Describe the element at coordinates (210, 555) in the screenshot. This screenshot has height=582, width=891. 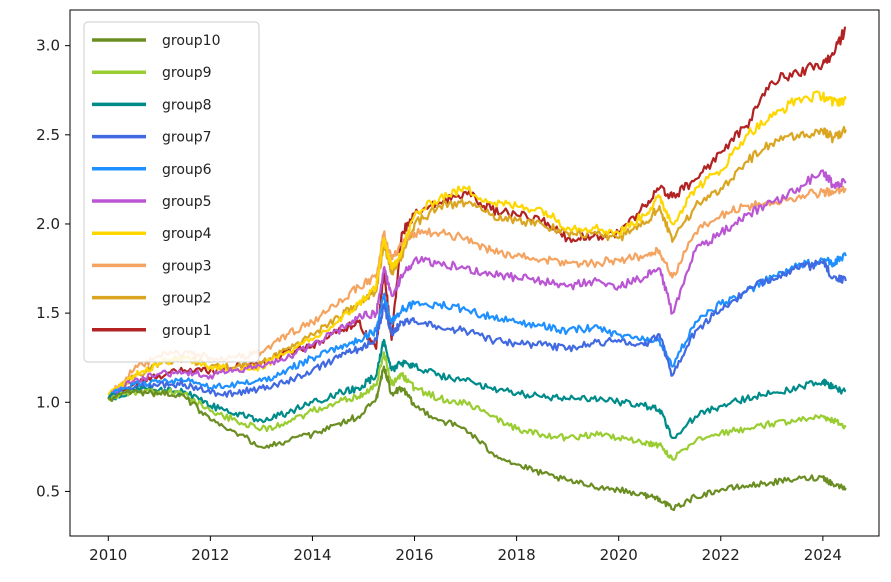
I see `x-tick-label-2012: 2012` at that location.